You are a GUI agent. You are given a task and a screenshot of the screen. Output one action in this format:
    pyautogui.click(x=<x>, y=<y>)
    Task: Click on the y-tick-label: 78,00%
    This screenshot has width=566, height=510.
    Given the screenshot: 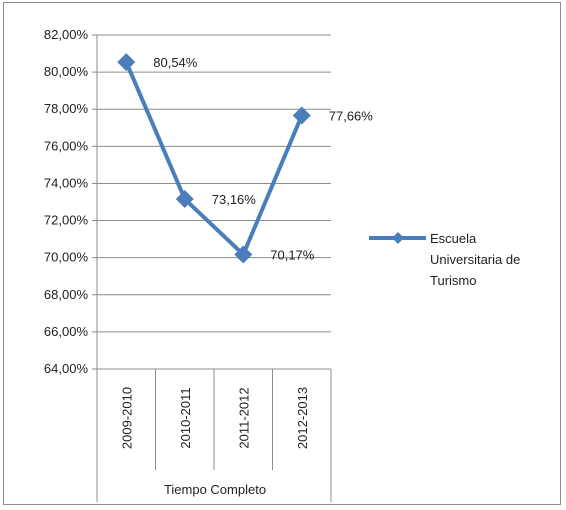 What is the action you would take?
    pyautogui.click(x=66, y=108)
    